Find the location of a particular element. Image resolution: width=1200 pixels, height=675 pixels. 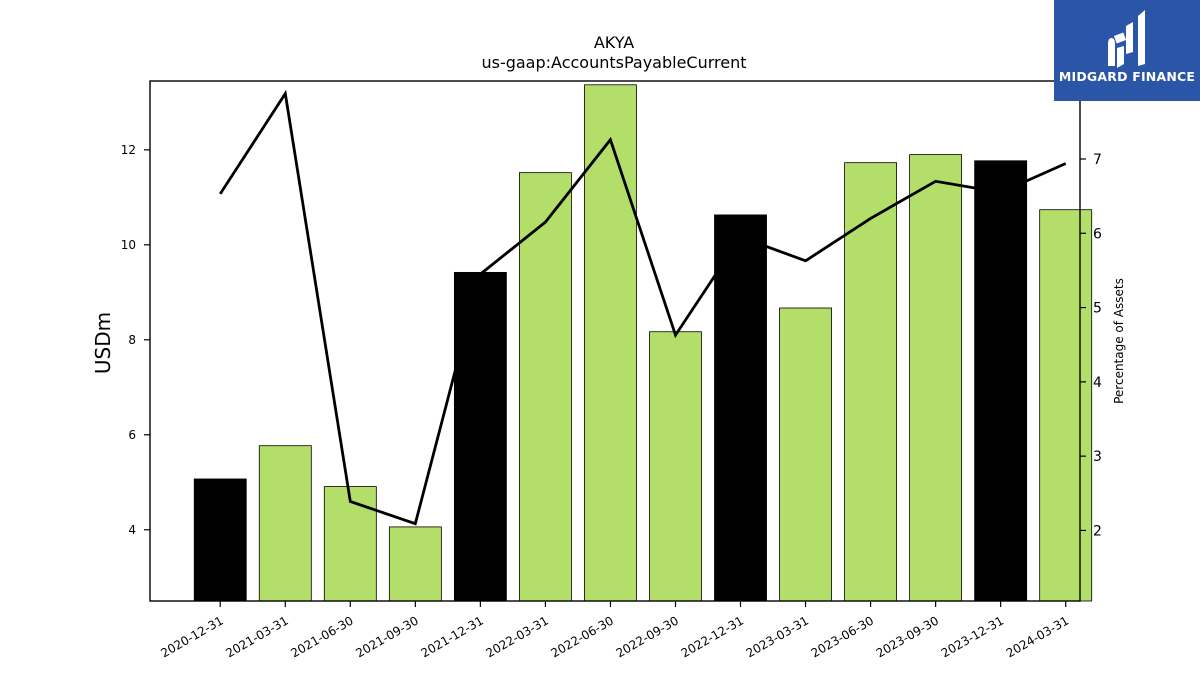

y2-axis-label: Percentage of Assets is located at coordinates (1119, 341).